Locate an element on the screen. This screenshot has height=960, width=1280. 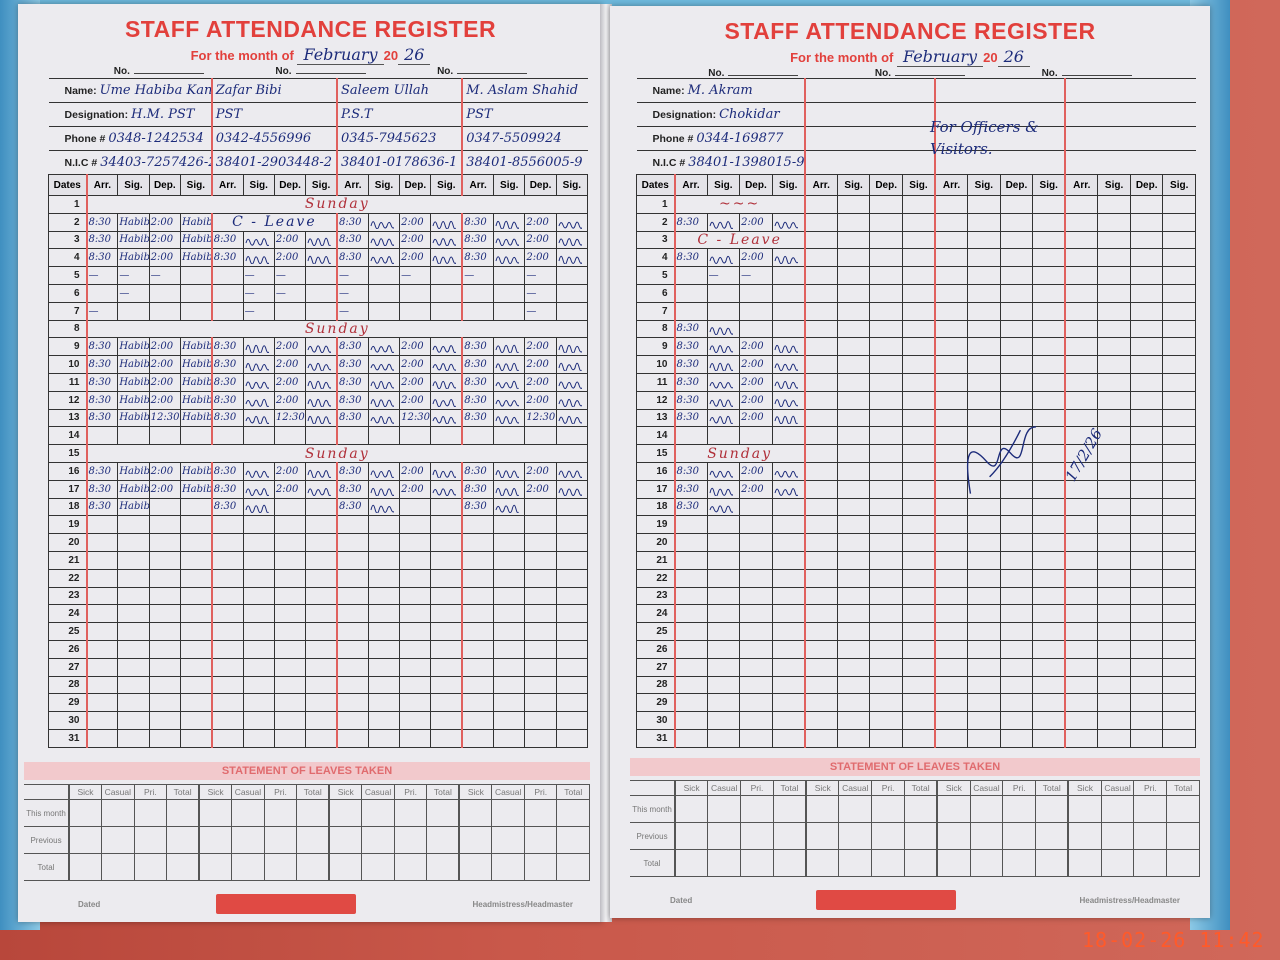
arrival-time-cell: — is located at coordinates (102, 311).